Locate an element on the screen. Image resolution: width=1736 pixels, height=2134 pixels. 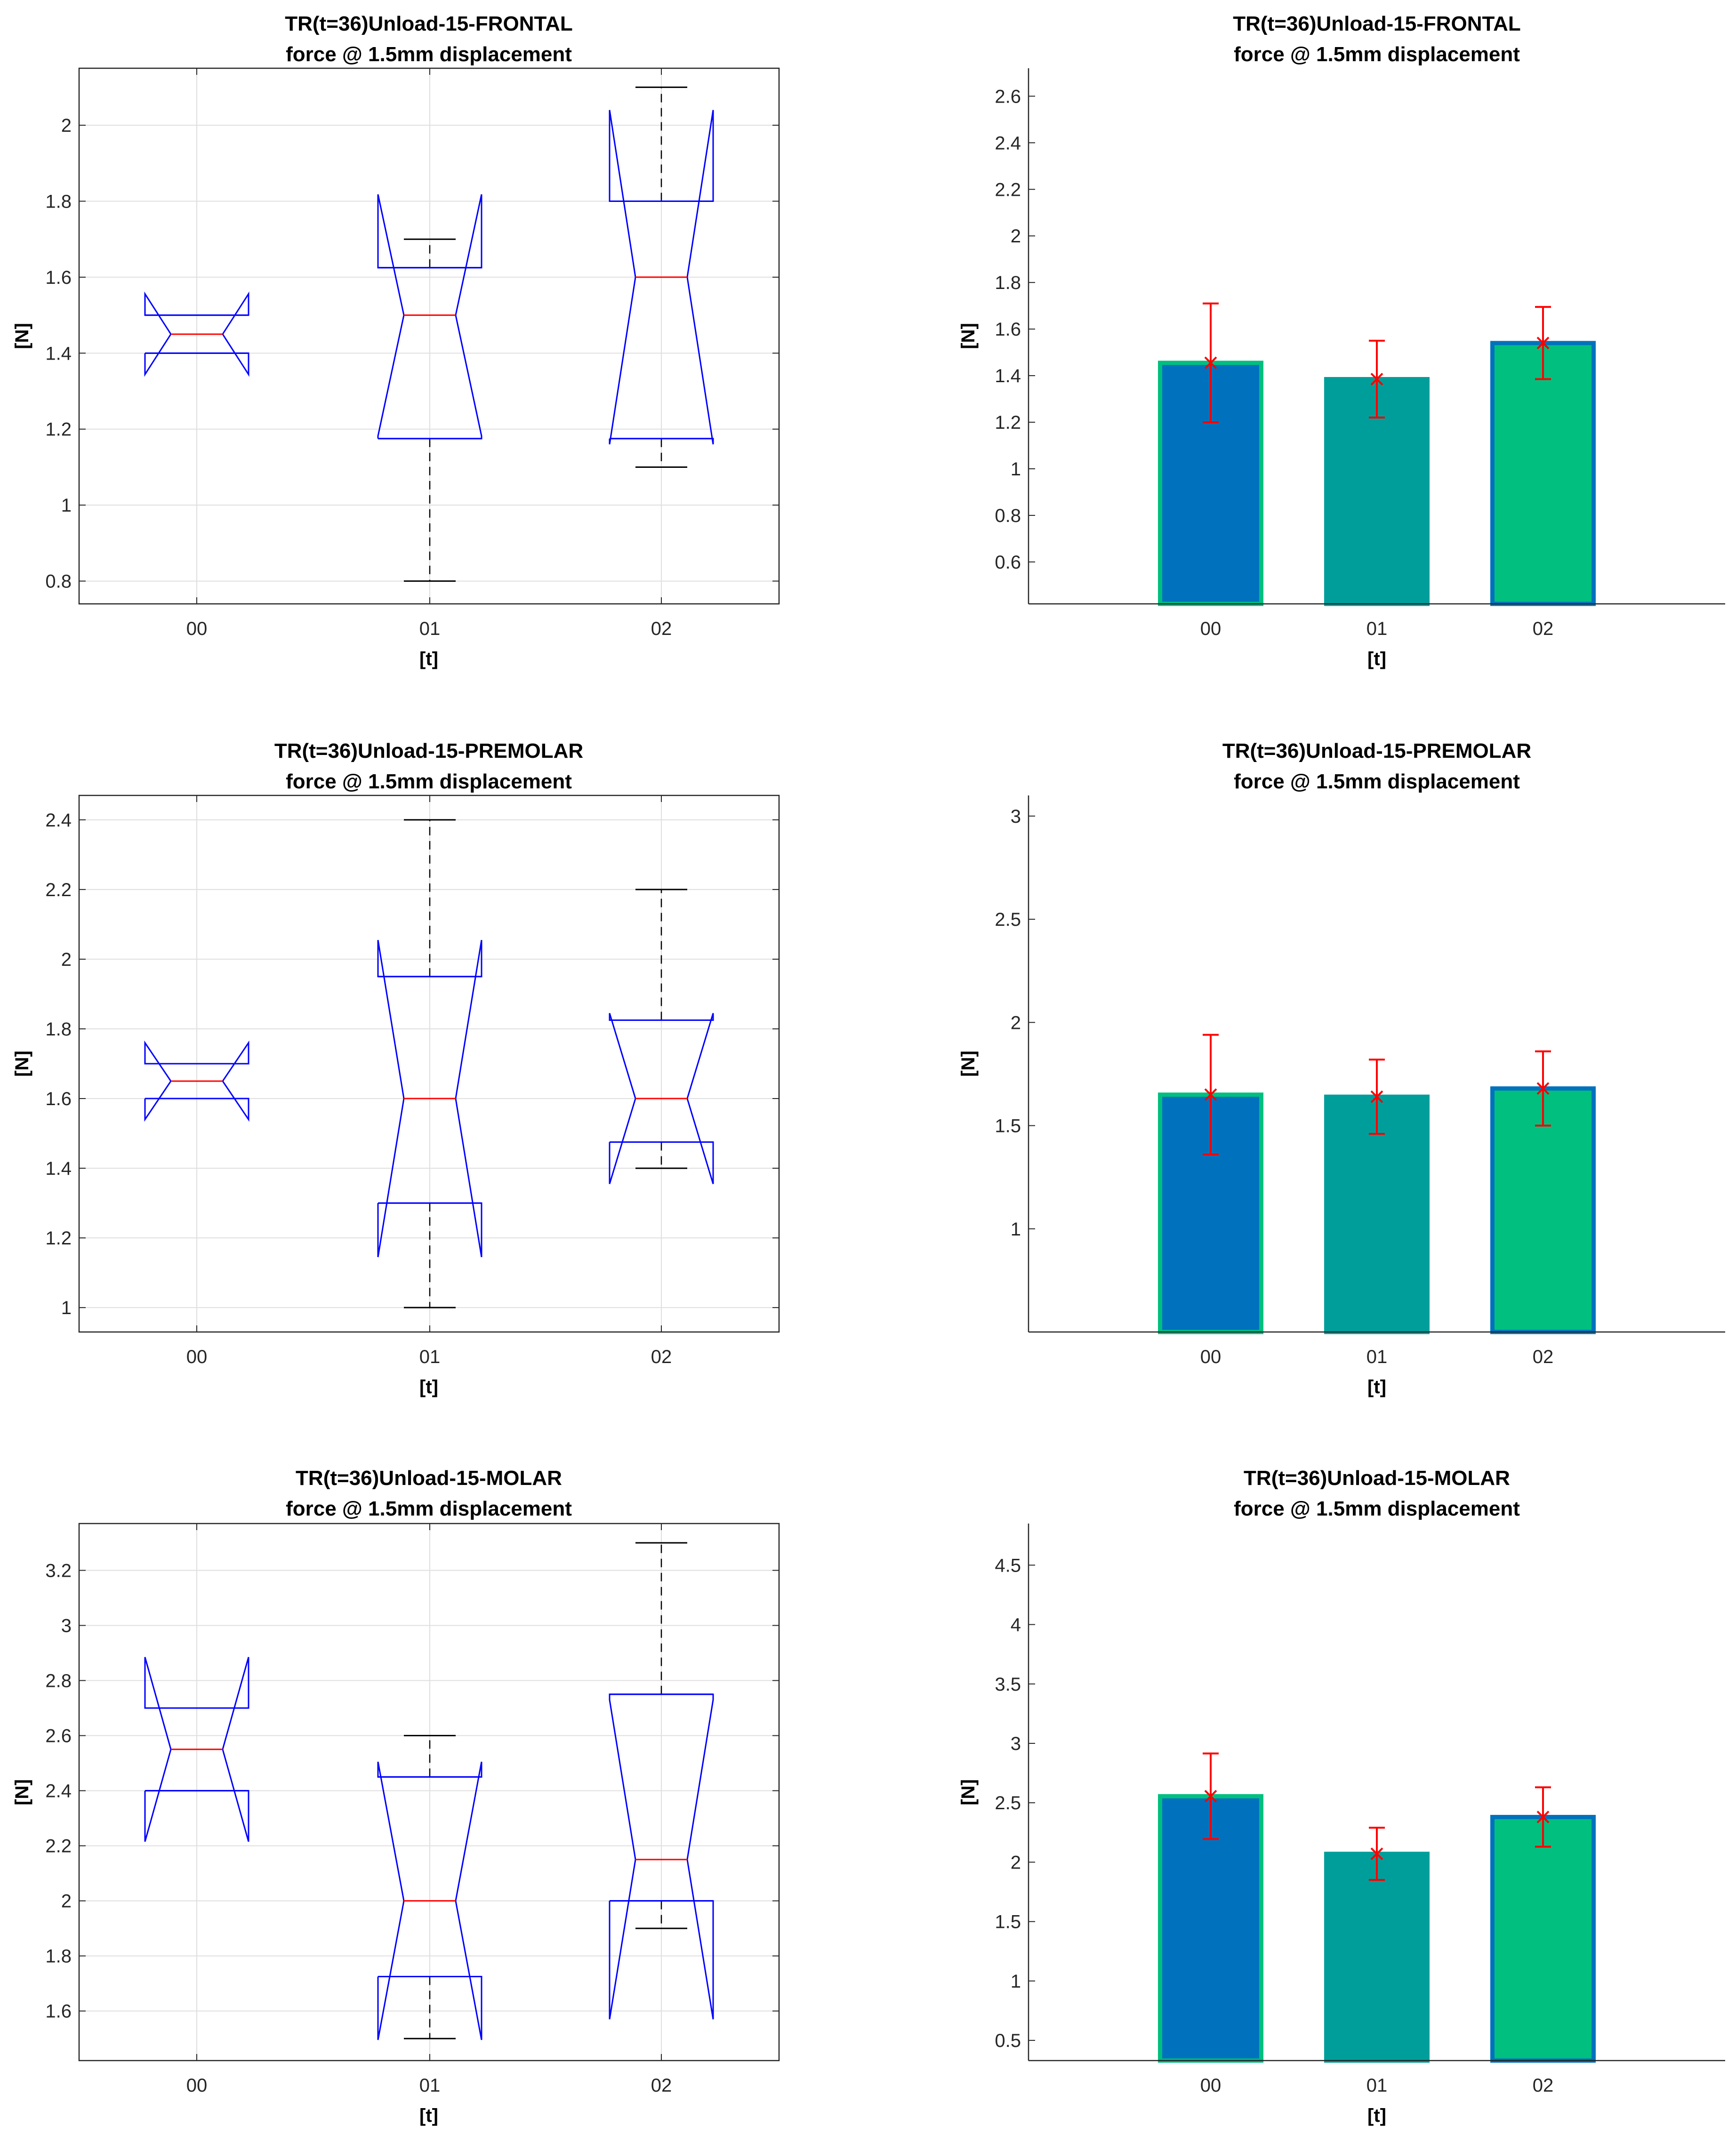
y-tick-label: 0.5 is located at coordinates (1008, 2040).